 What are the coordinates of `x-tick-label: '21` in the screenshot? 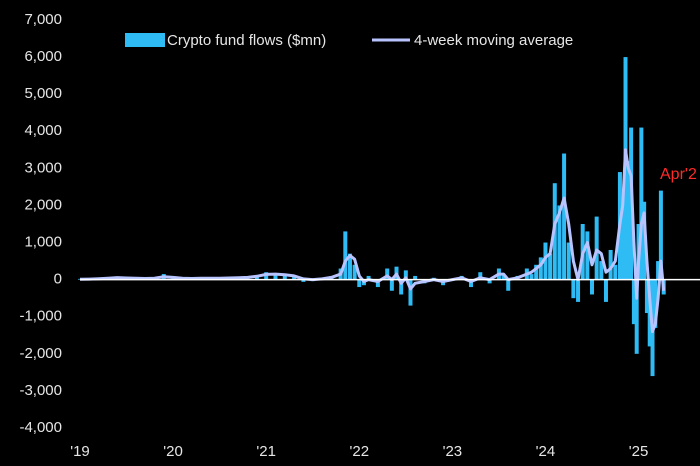 It's located at (266, 451).